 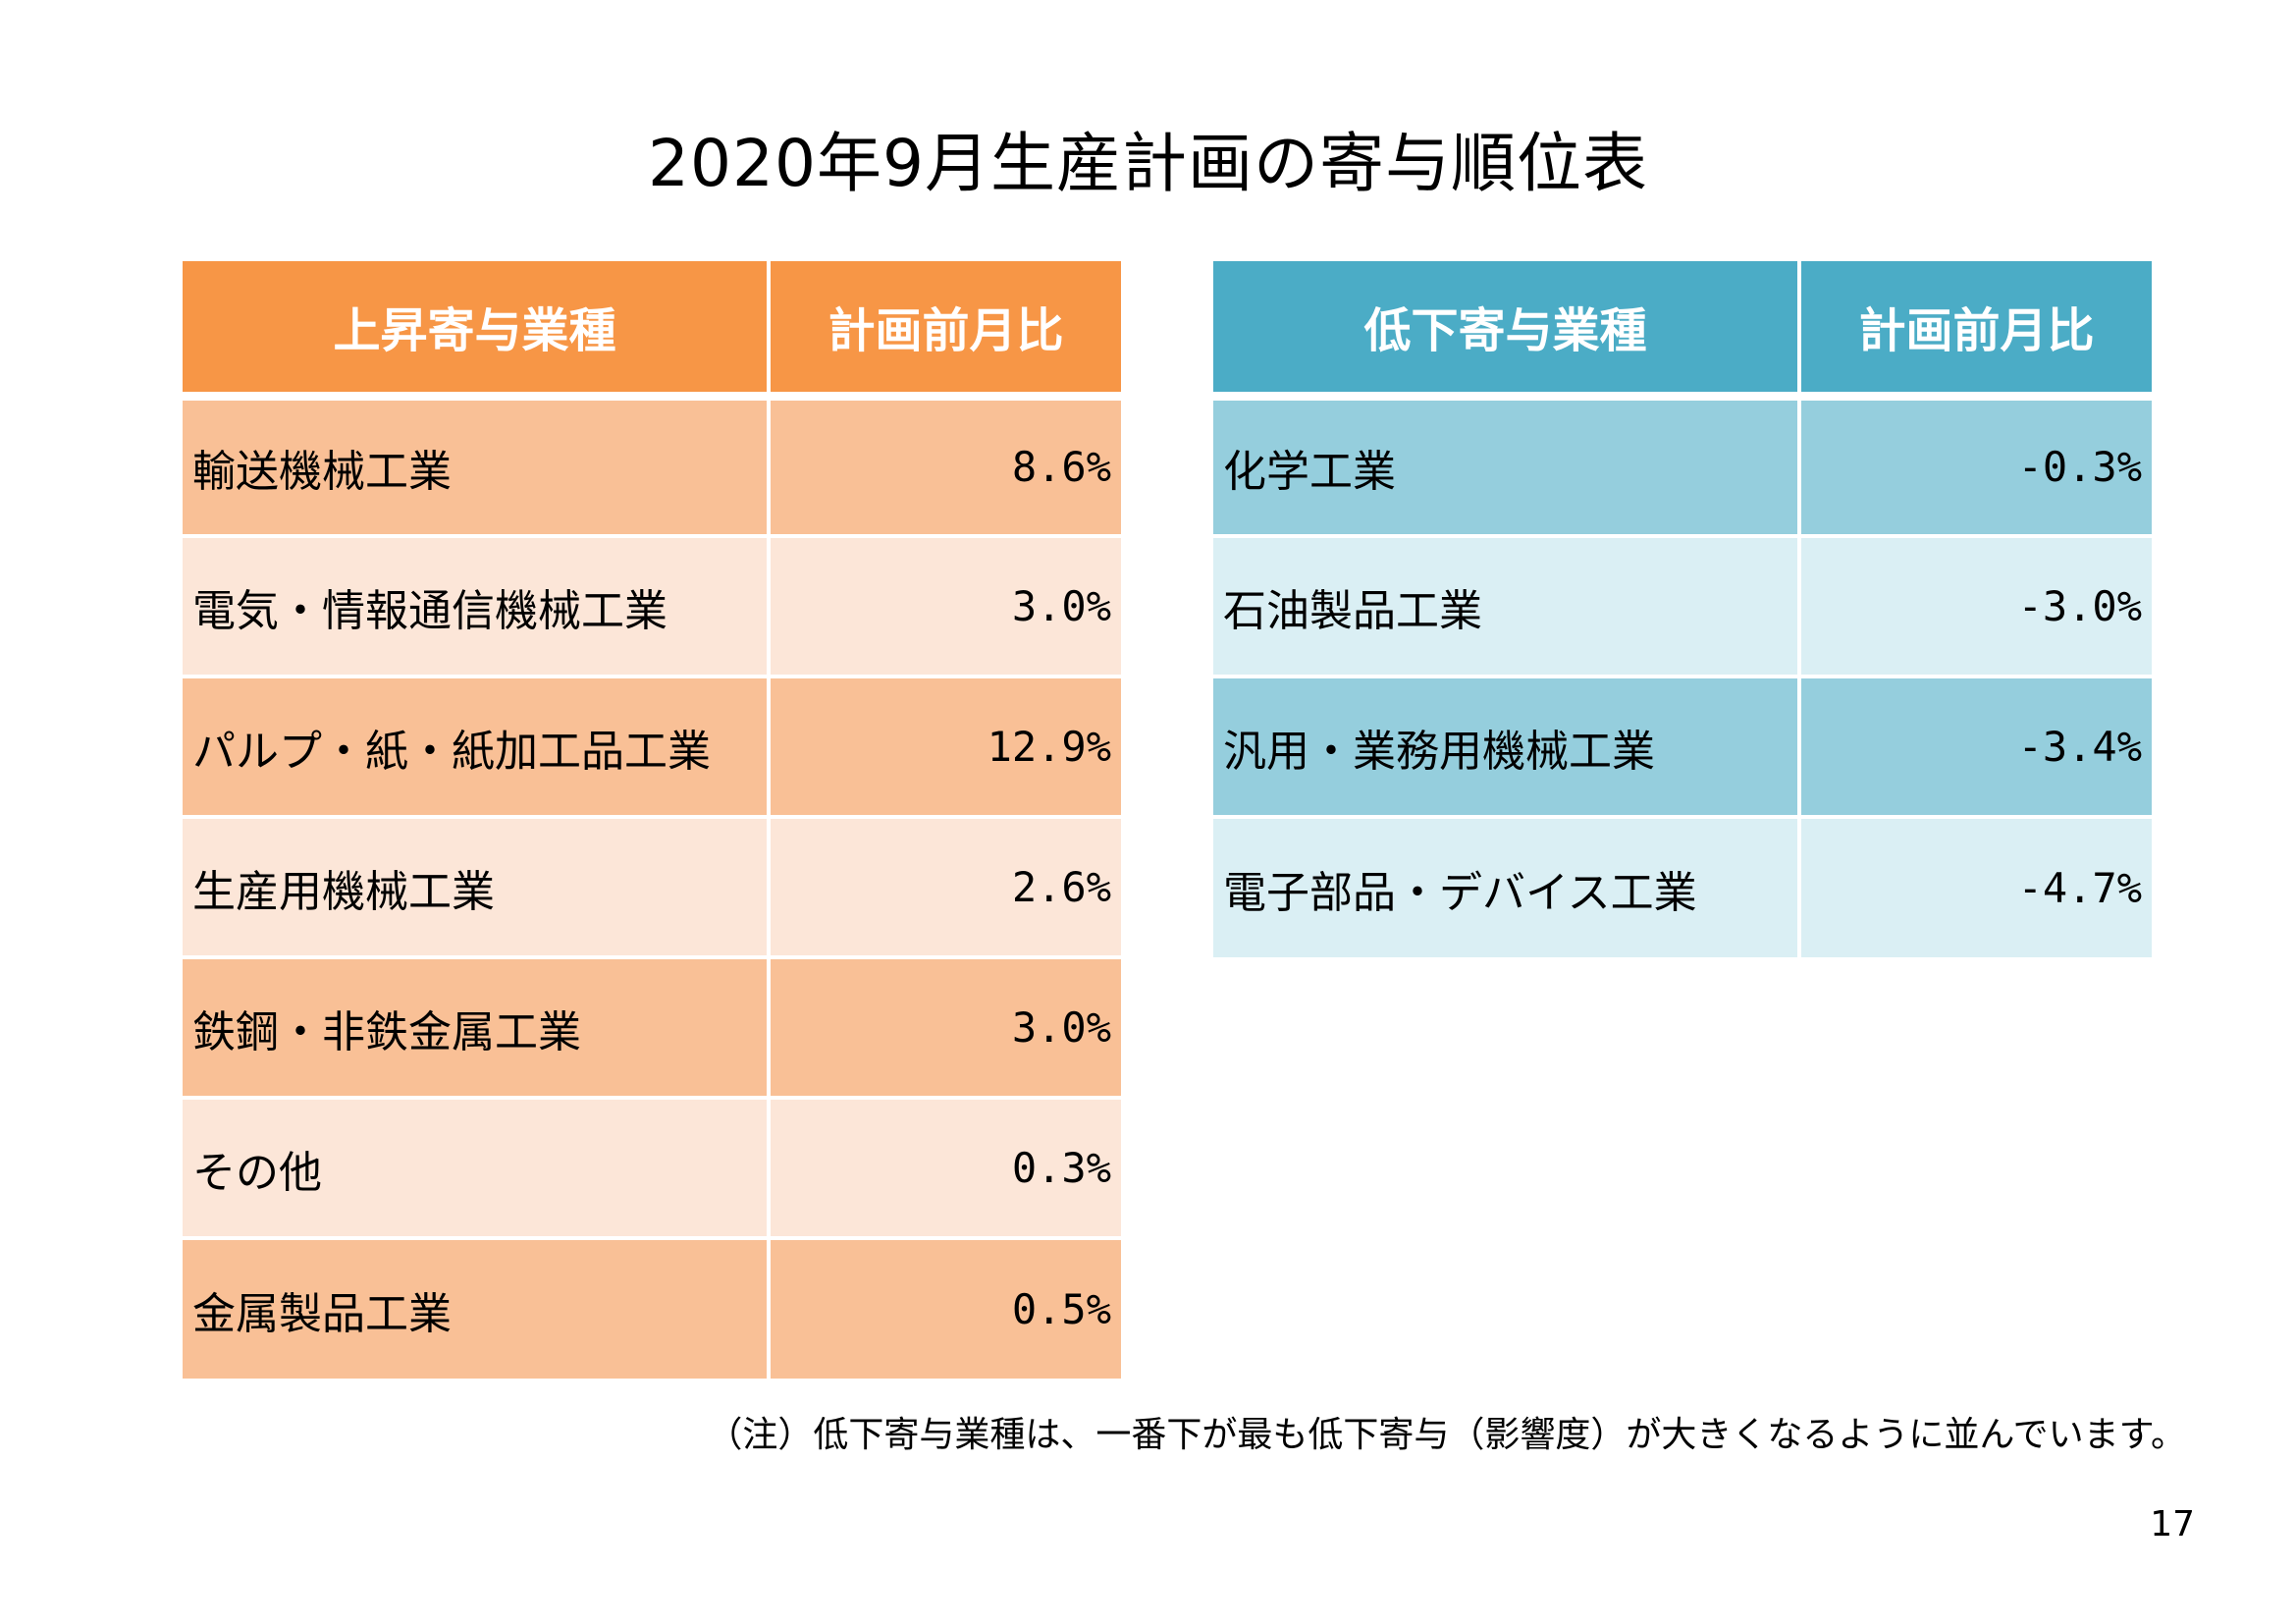 What do you see at coordinates (1507, 746) in the screenshot?
I see `industry-cell: 汎用・業務用機械工業` at bounding box center [1507, 746].